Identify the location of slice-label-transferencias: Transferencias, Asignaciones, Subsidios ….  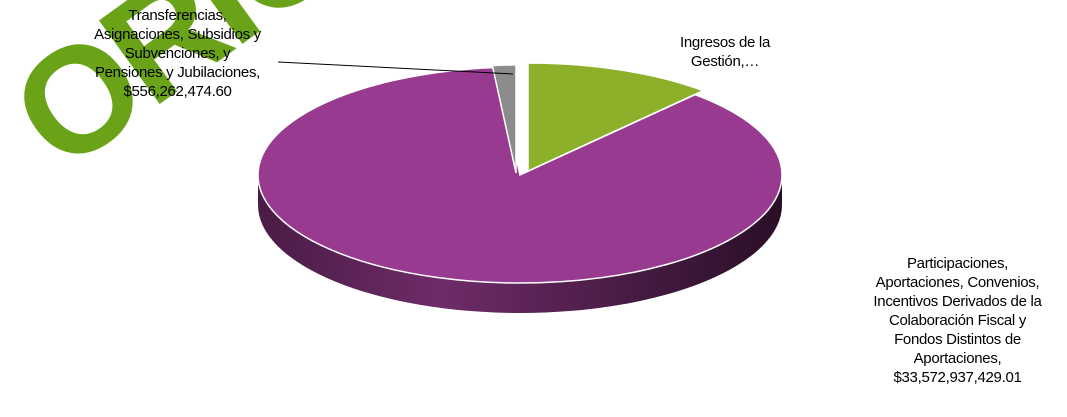
(177, 53).